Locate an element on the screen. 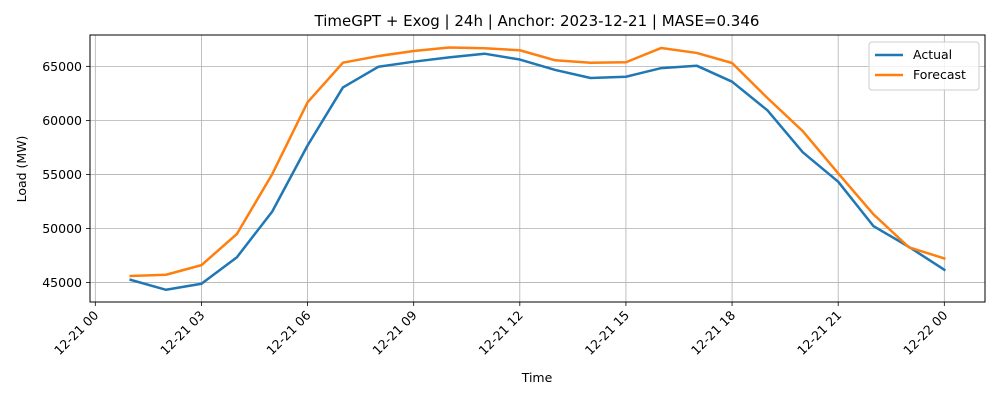 This screenshot has height=404, width=1000. x-axis-label: Time is located at coordinates (537, 377).